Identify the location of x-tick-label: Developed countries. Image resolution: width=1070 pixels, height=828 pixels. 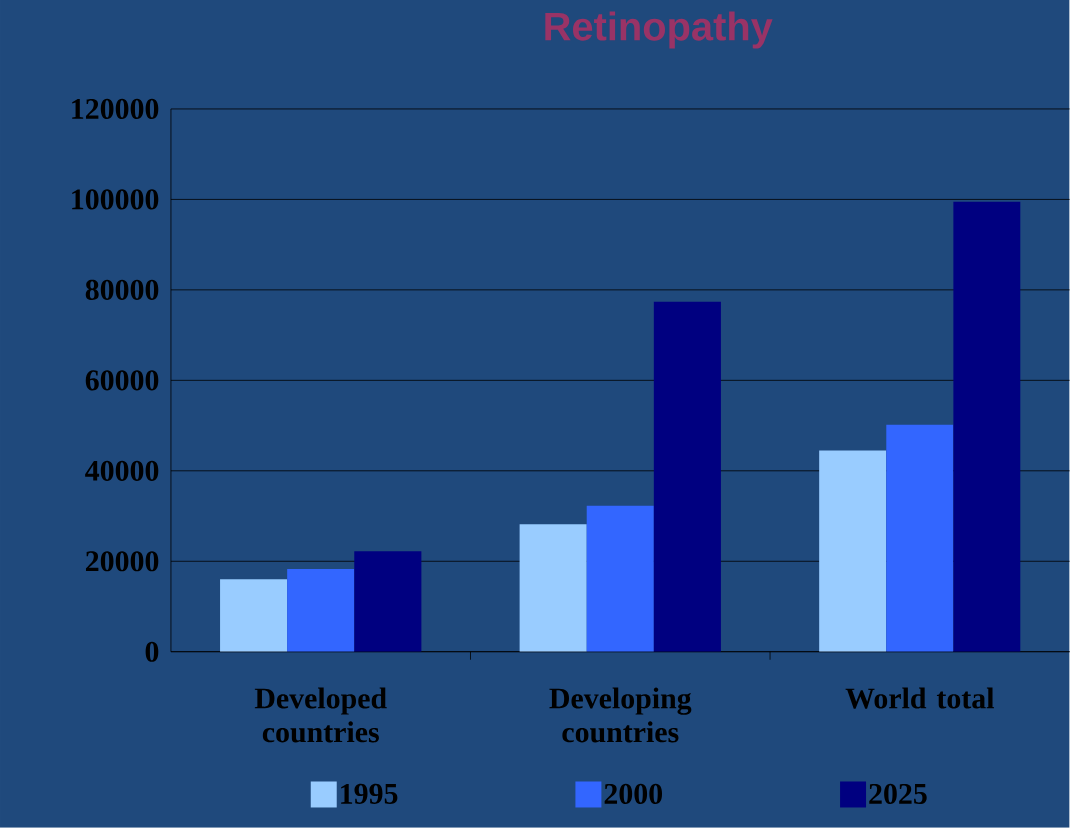
(320, 715).